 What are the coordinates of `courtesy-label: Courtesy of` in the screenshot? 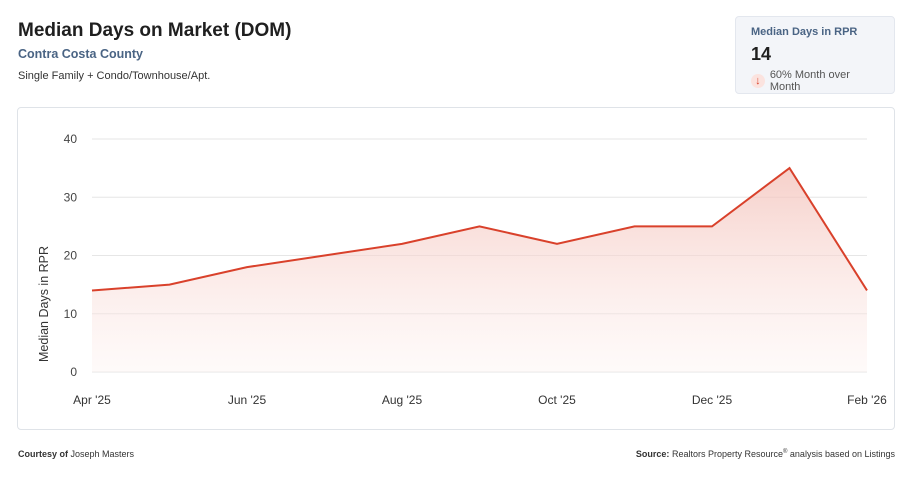 It's located at (43, 454).